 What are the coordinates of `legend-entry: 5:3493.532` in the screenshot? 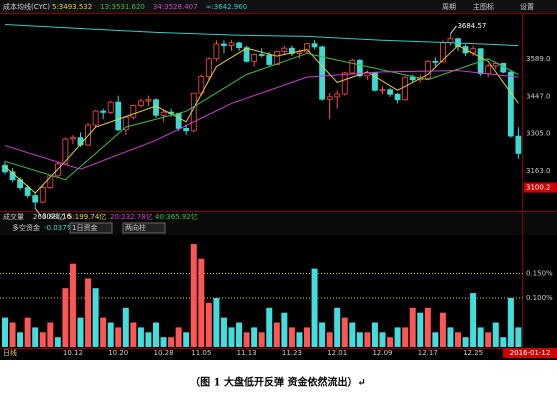 It's located at (72, 7).